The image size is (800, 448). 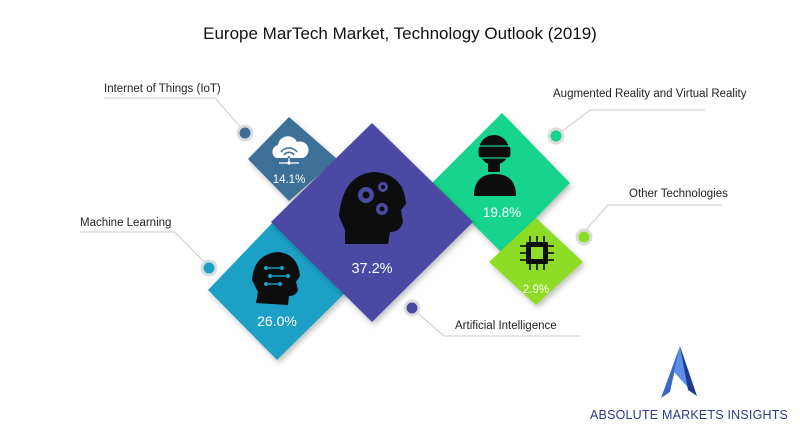 What do you see at coordinates (174, 114) in the screenshot?
I see `callout-line-iot` at bounding box center [174, 114].